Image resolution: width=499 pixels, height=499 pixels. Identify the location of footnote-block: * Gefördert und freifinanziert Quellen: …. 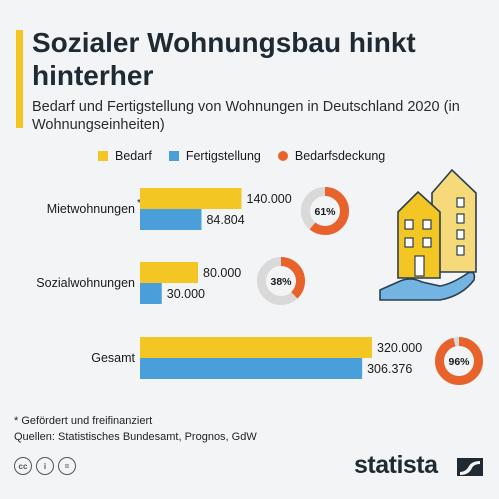
(135, 429).